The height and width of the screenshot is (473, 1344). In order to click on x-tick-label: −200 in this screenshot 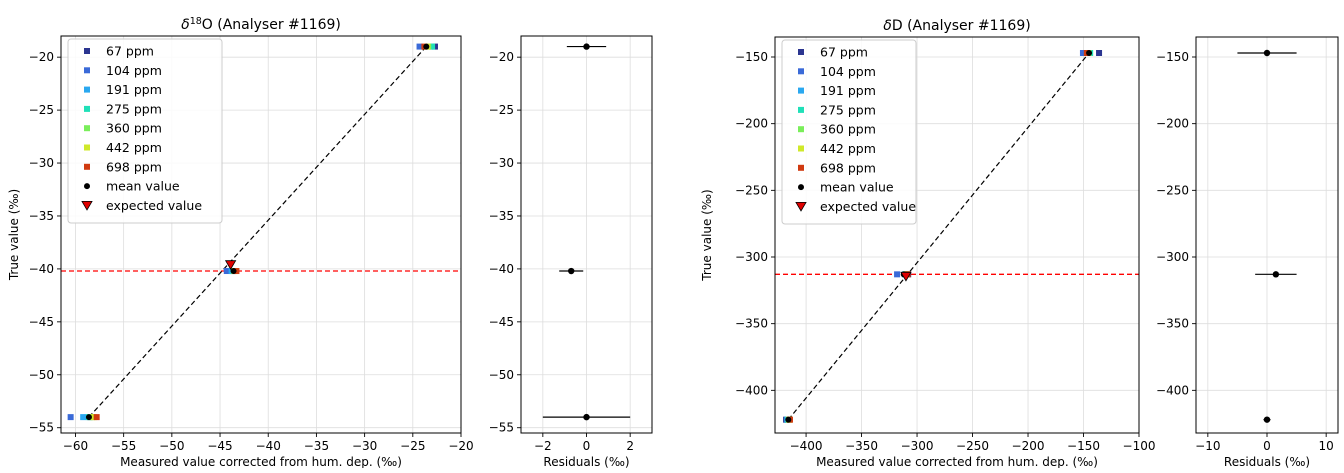, I will do `click(1028, 446)`.